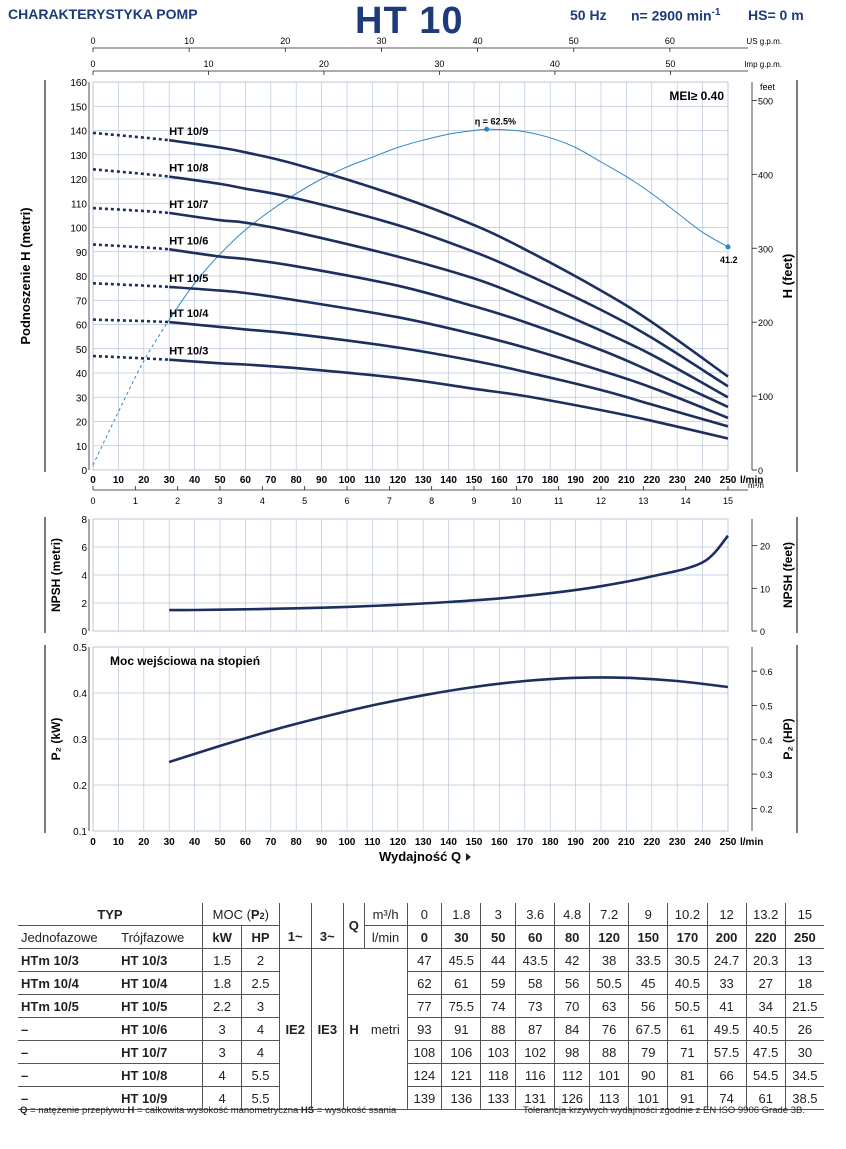 The image size is (846, 1149). I want to click on y2-tick-label: 200, so click(765, 323).